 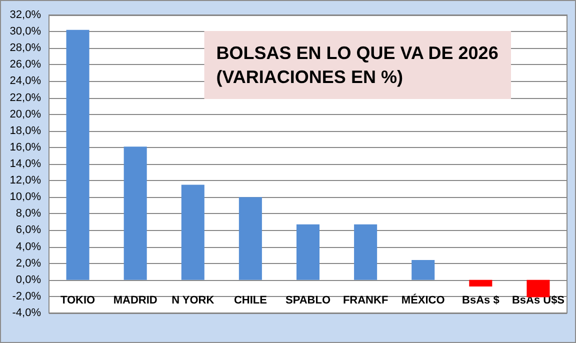 What do you see at coordinates (29, 246) in the screenshot?
I see `y-tick-label: 4,0%` at bounding box center [29, 246].